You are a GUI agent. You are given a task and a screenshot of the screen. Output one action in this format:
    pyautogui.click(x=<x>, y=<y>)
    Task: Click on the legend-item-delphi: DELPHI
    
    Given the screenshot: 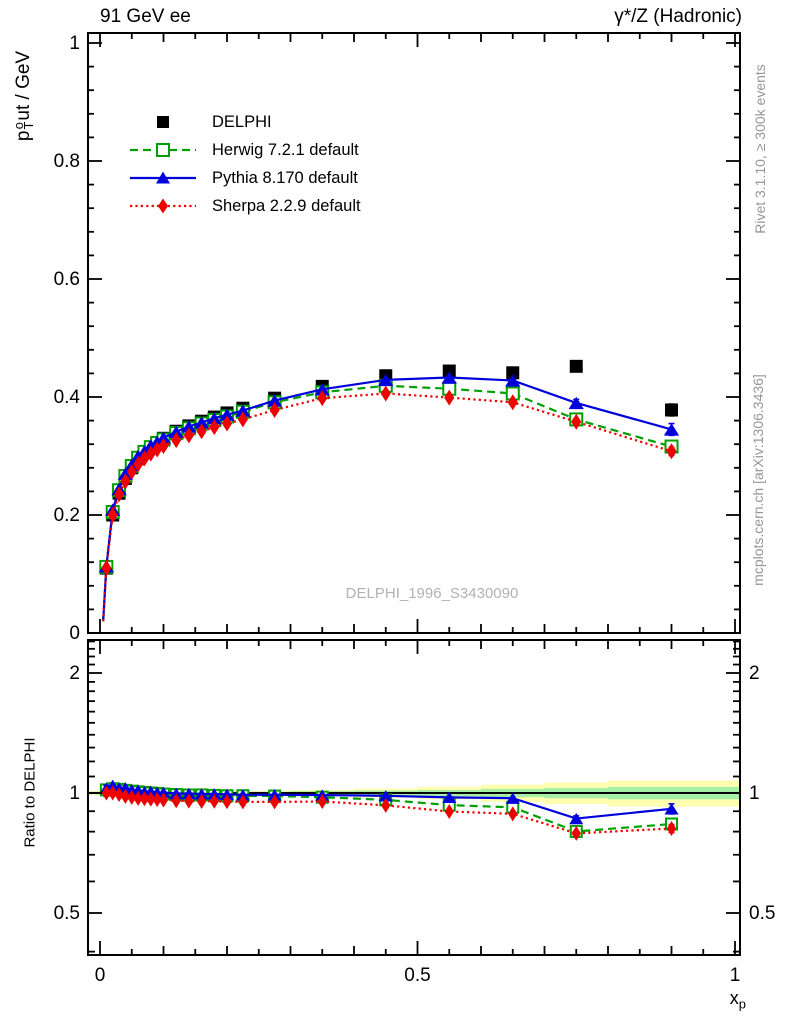 What is the action you would take?
    pyautogui.click(x=244, y=122)
    